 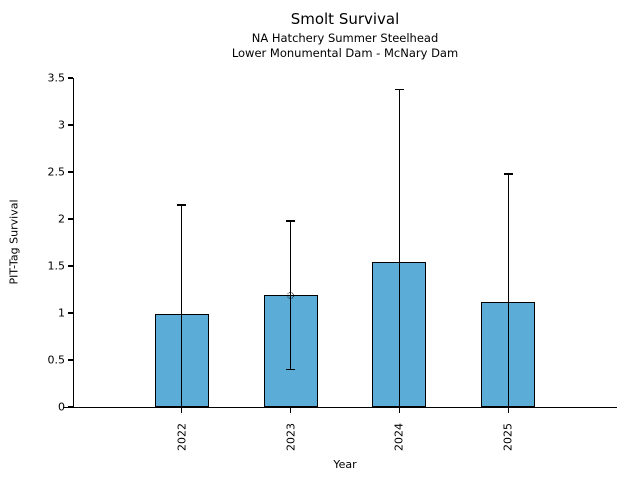 What do you see at coordinates (508, 411) in the screenshot?
I see `x-tick-mark-2025` at bounding box center [508, 411].